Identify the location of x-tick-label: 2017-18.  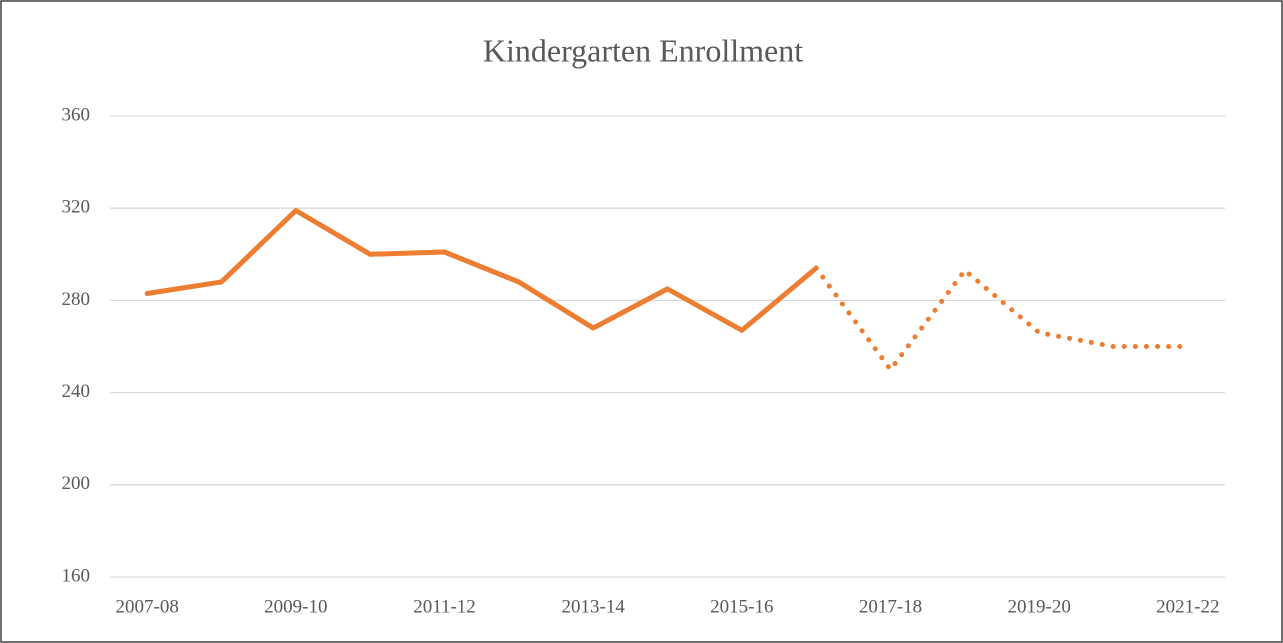
(890, 606).